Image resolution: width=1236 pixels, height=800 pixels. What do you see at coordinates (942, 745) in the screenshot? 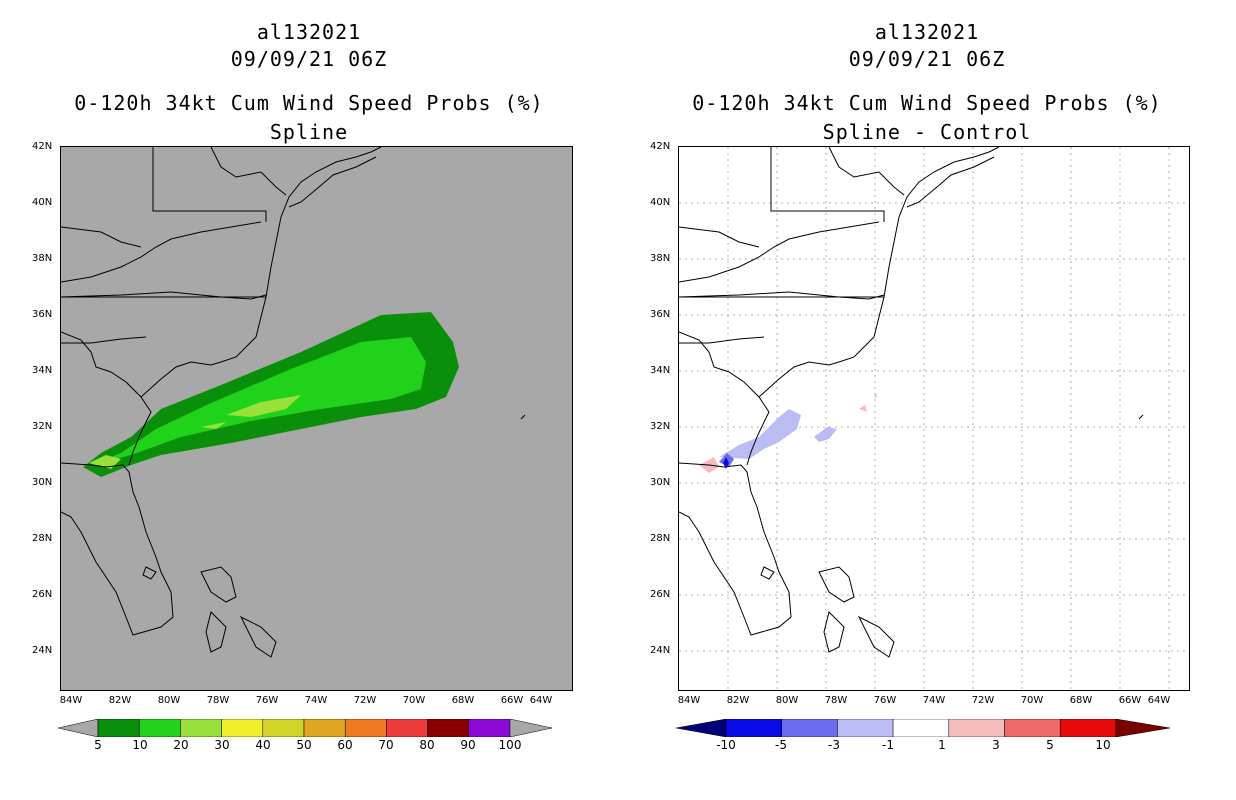
I see `colorbar-label: 1` at bounding box center [942, 745].